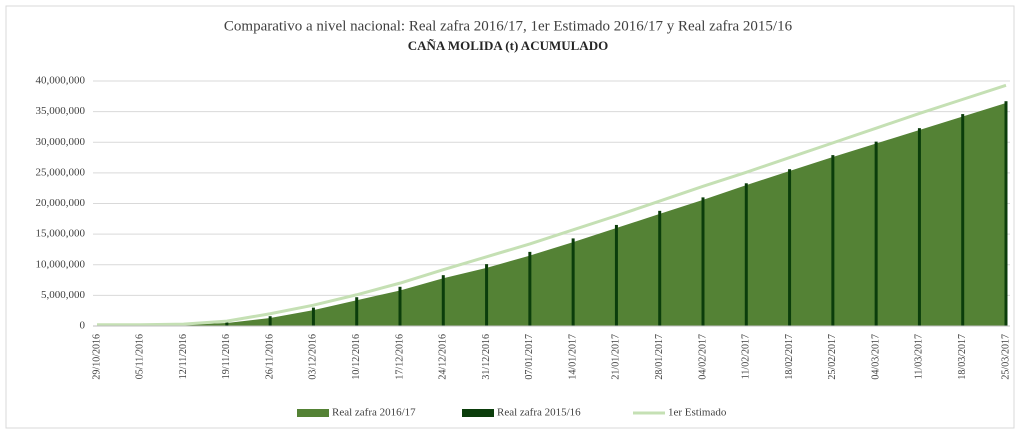  I want to click on legend-label: Real zafra 2015/16, so click(539, 413).